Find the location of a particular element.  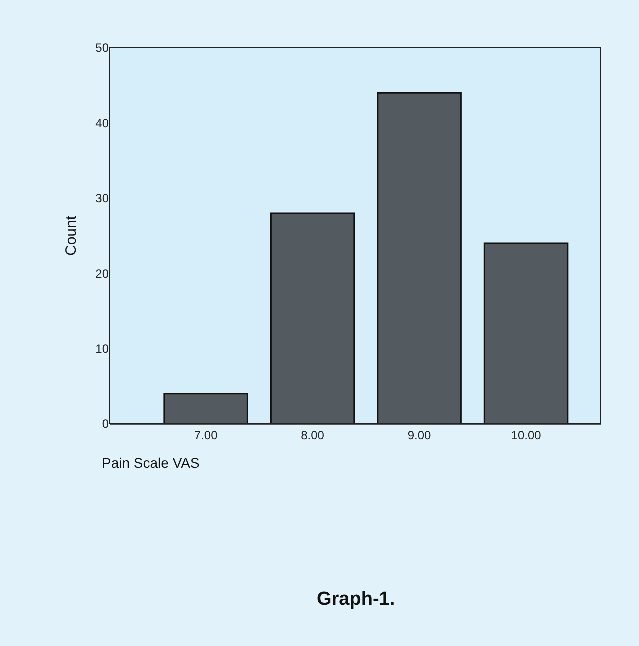

y-tick-label: 10 is located at coordinates (103, 349).